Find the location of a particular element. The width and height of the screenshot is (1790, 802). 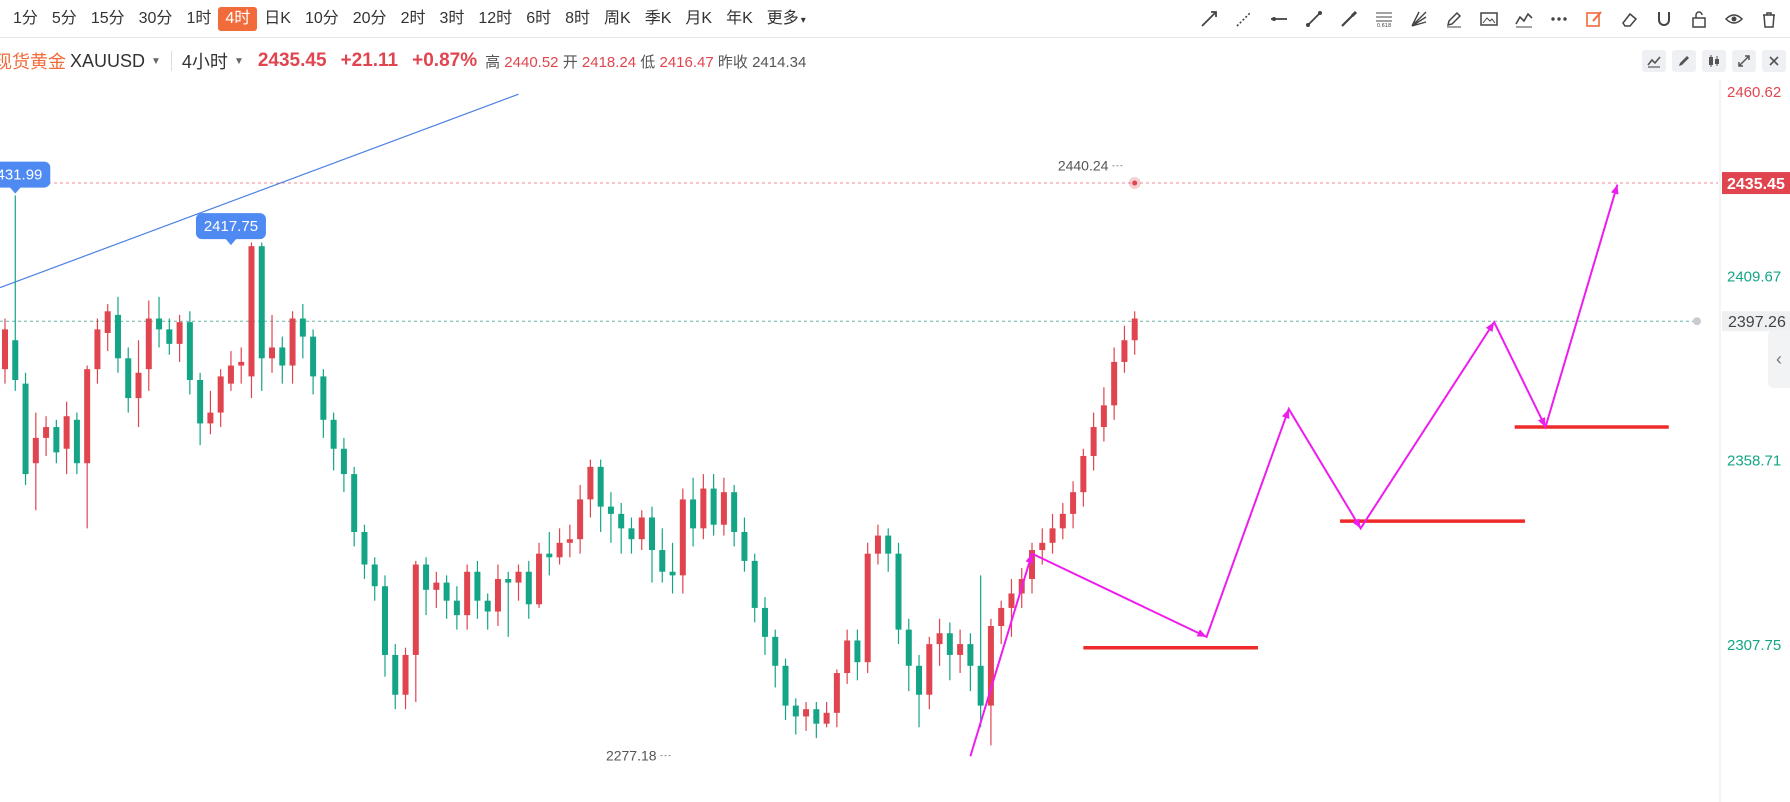

pencil-icon is located at coordinates (1453, 19).